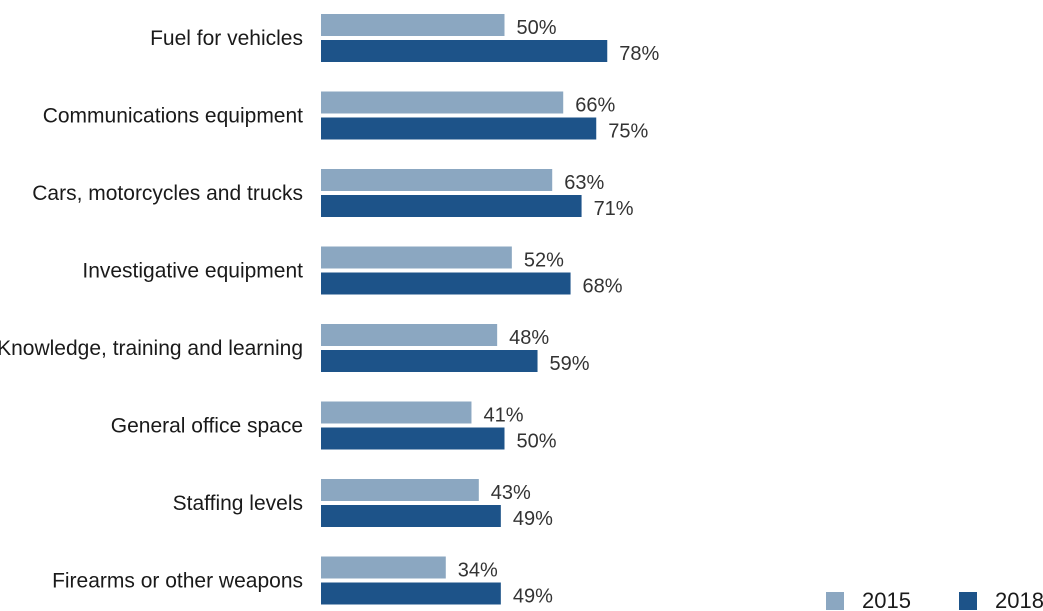 The image size is (1043, 611). What do you see at coordinates (173, 116) in the screenshot?
I see `category-label: Communications equipment` at bounding box center [173, 116].